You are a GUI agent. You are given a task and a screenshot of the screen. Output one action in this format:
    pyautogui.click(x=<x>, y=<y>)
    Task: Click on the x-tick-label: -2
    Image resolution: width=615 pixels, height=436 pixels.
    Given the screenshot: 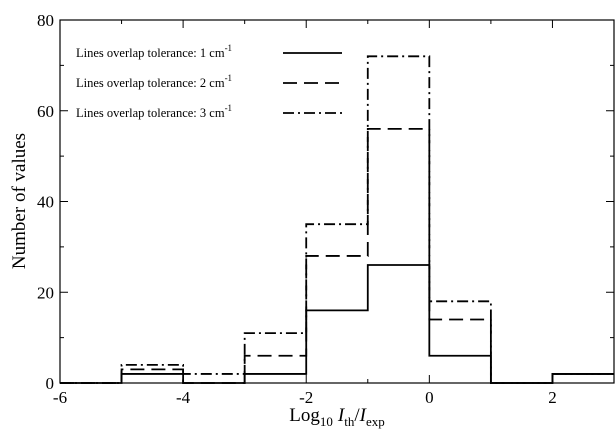 What is the action you would take?
    pyautogui.click(x=306, y=397)
    